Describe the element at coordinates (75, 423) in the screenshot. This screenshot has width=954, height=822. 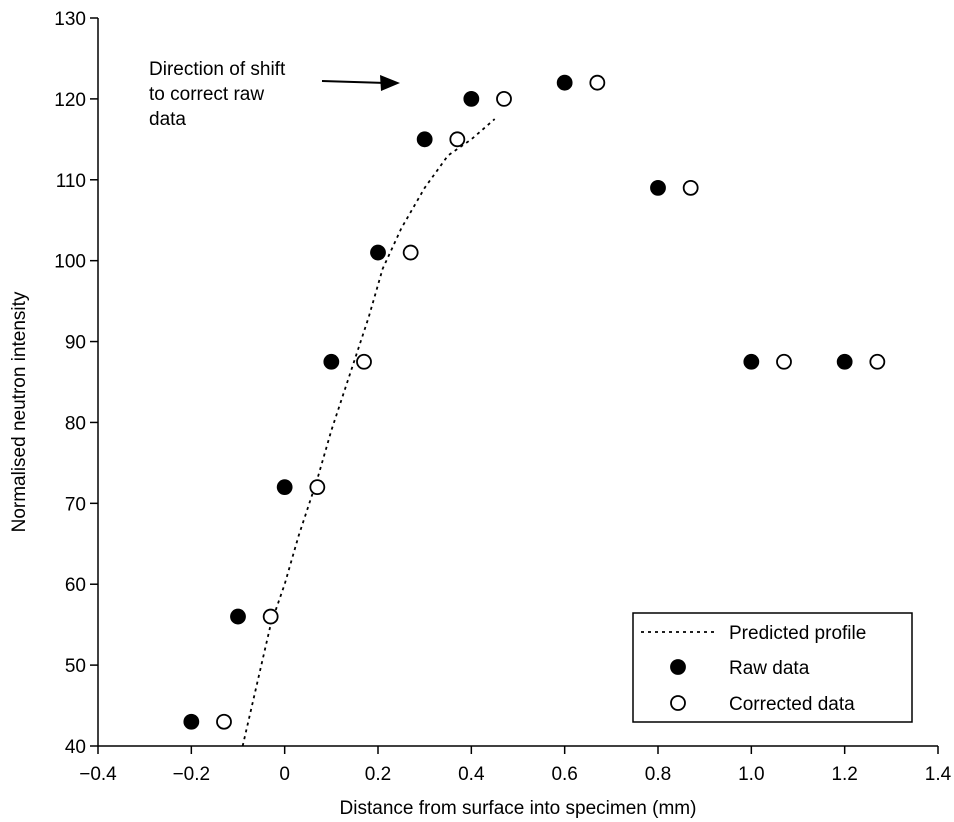
I see `y-tick-label: 80` at that location.